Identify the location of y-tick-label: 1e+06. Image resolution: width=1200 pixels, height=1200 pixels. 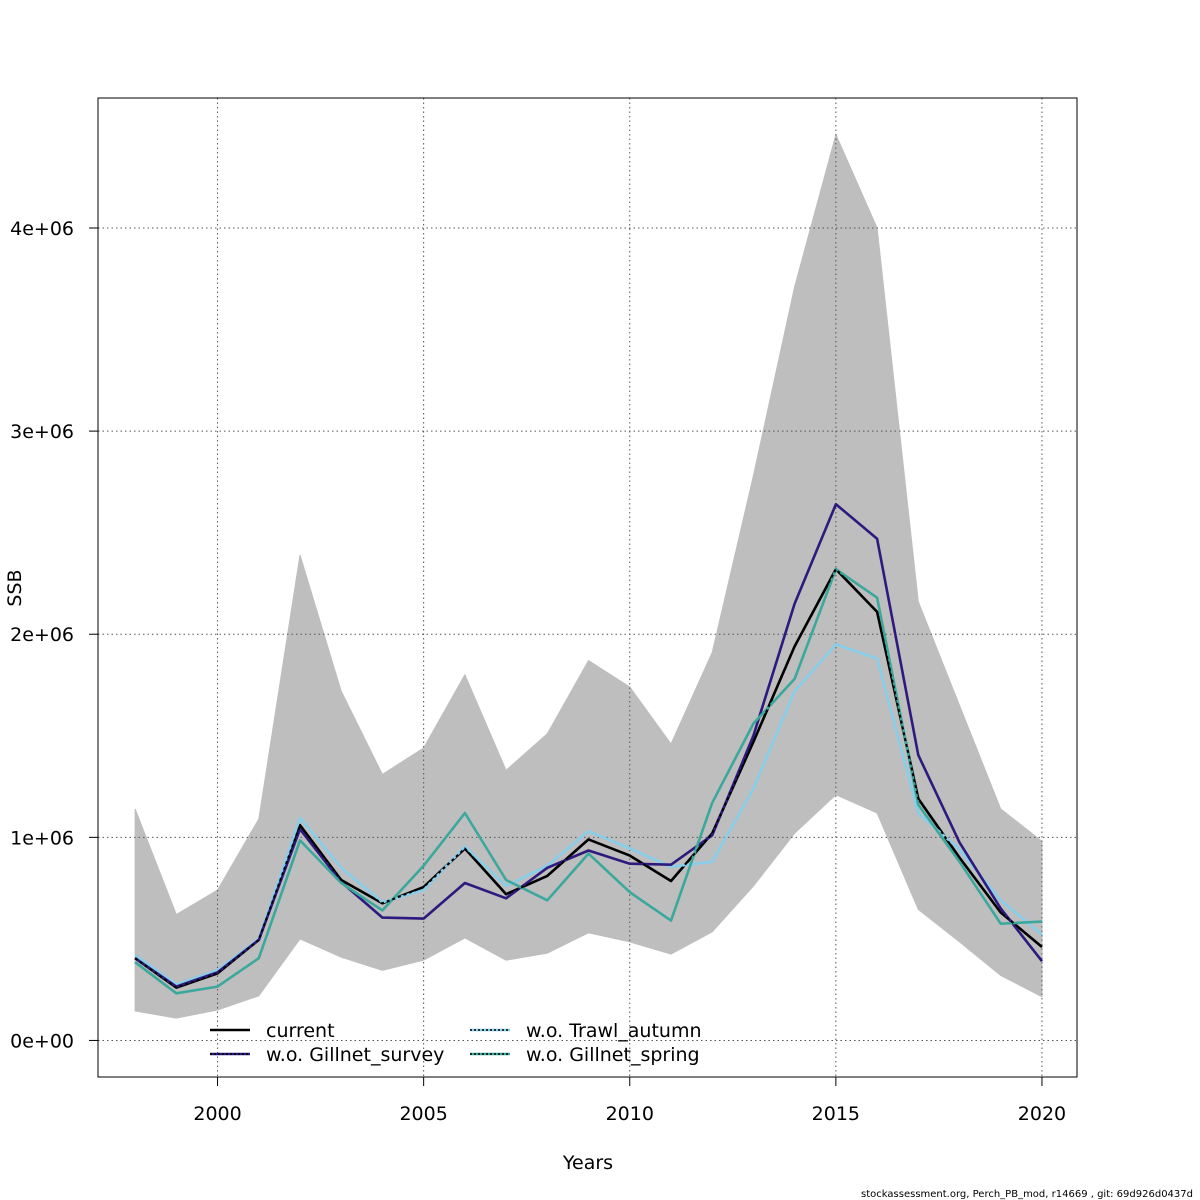
(42, 838).